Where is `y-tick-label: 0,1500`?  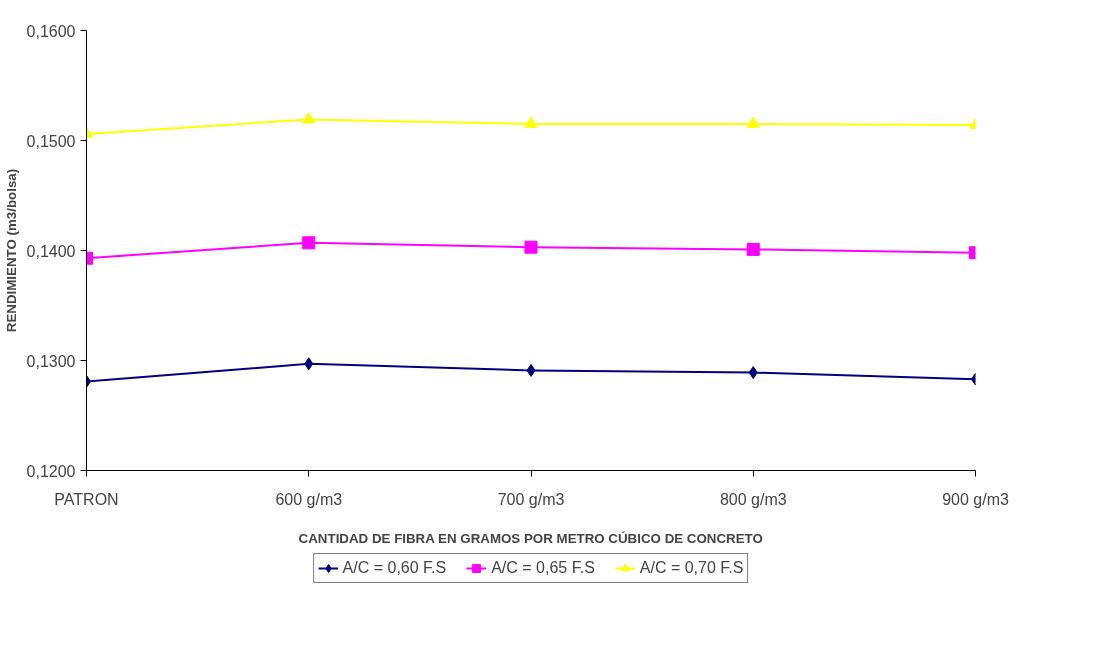 y-tick-label: 0,1500 is located at coordinates (51, 141).